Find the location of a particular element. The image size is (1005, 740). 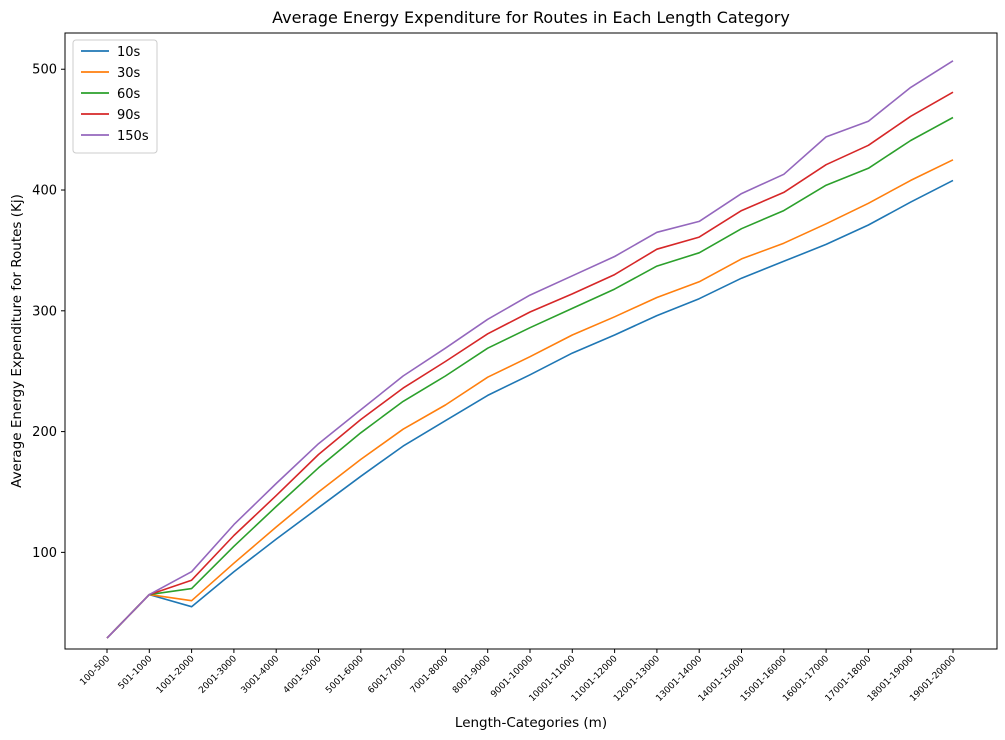

x-axis-label: Length-Categories (m) is located at coordinates (531, 723).